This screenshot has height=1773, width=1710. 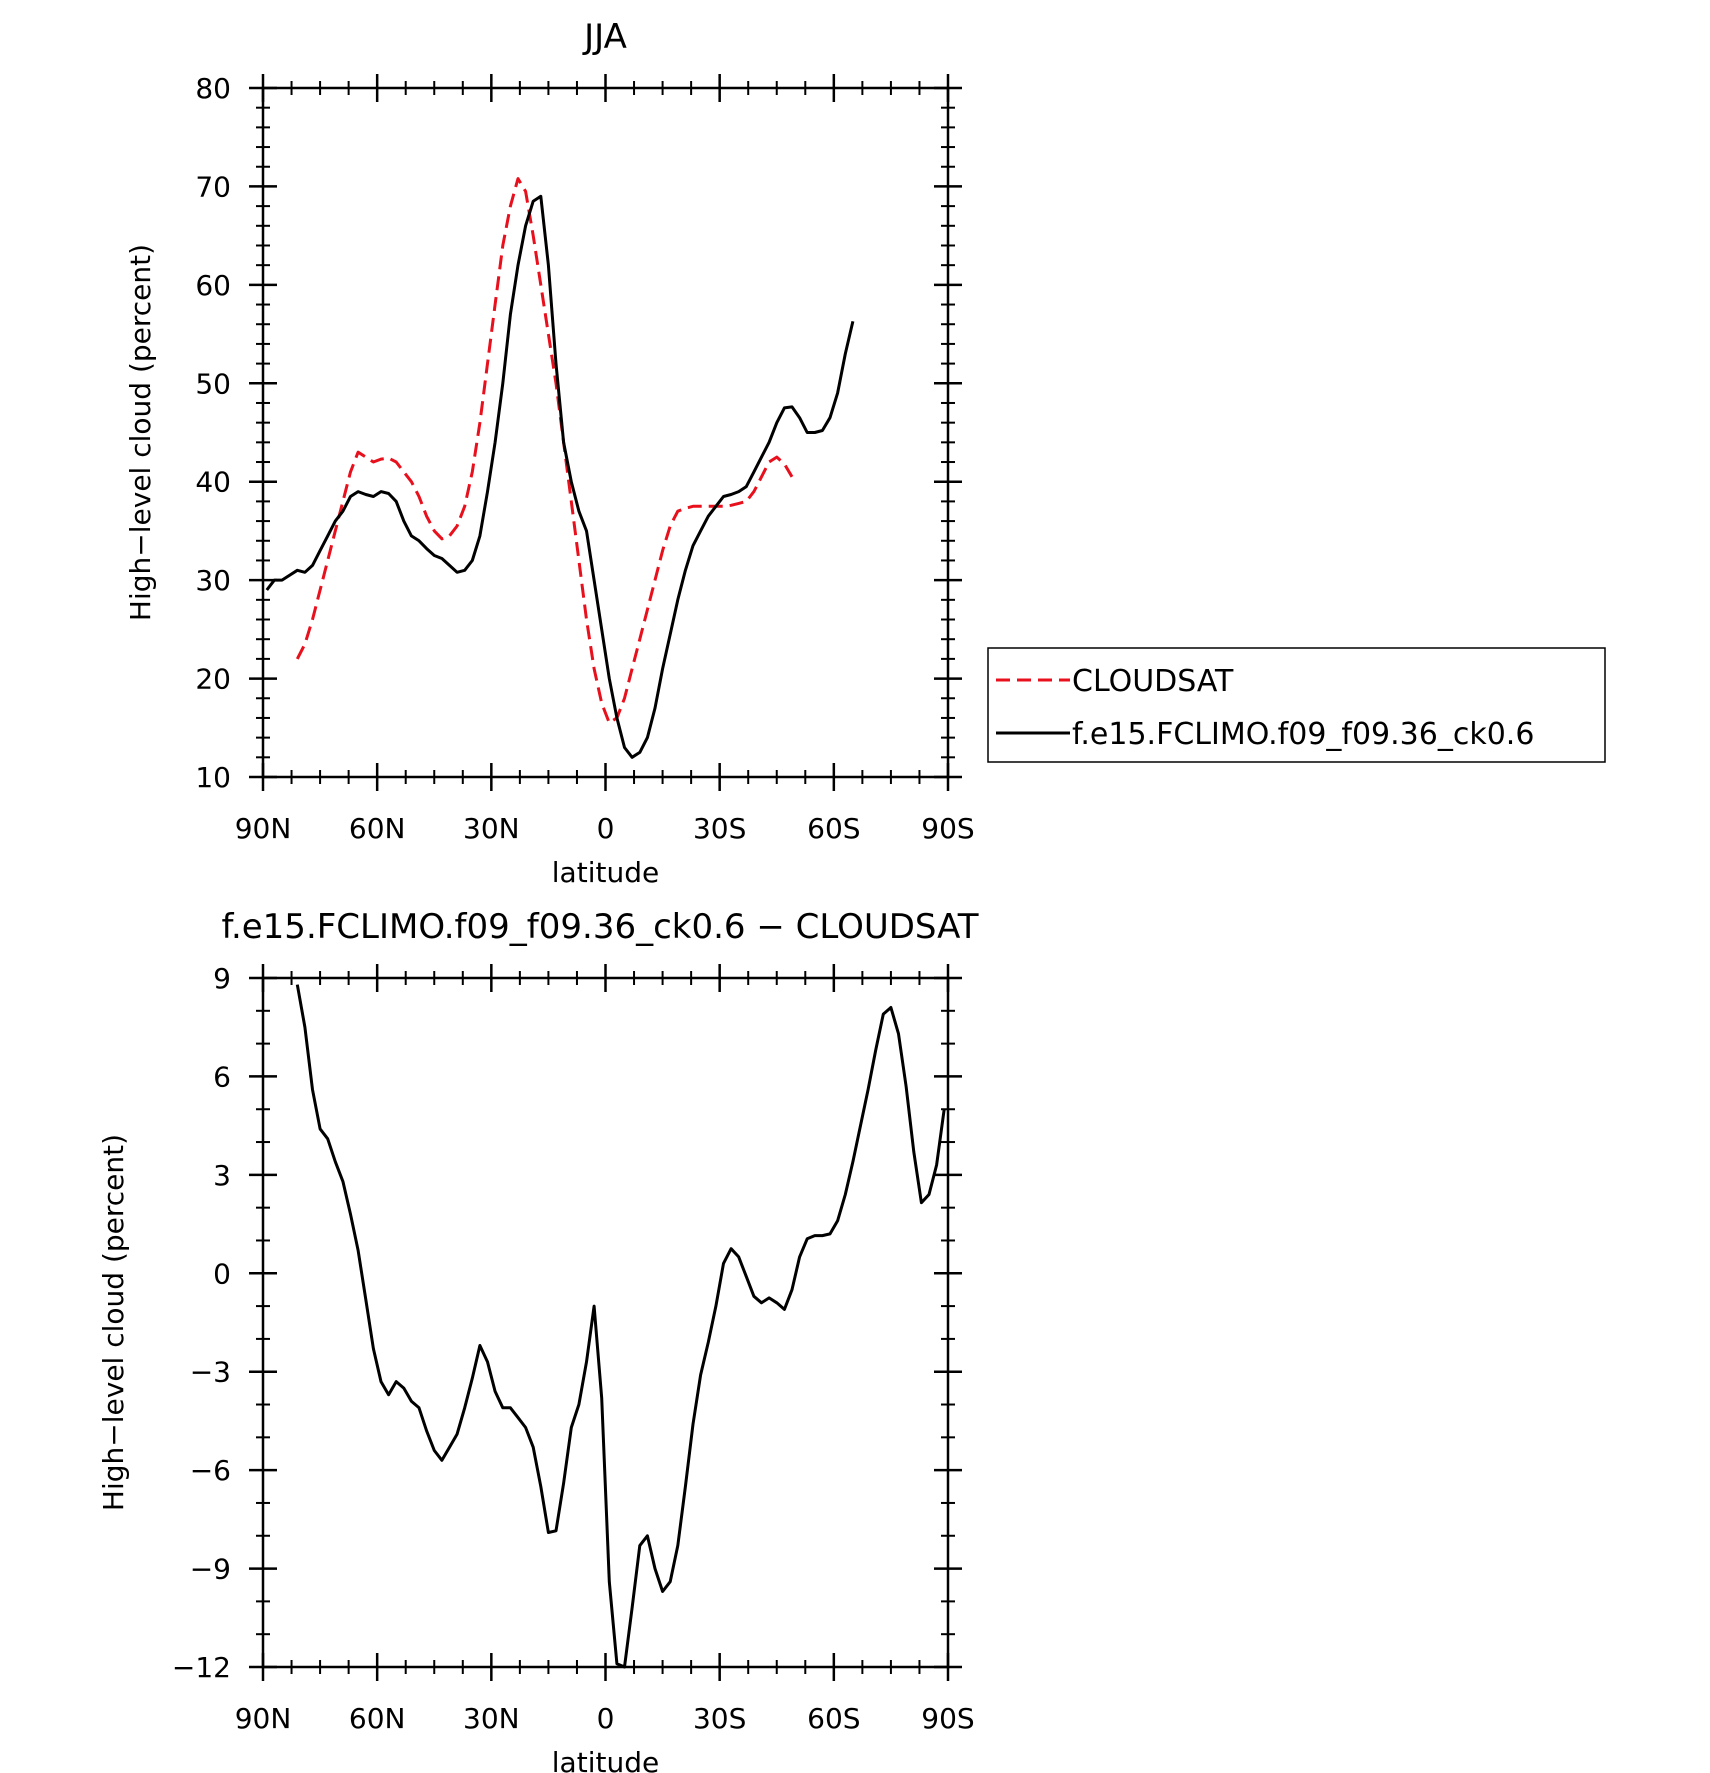 What do you see at coordinates (210, 1372) in the screenshot?
I see `y-tick-label: −3` at bounding box center [210, 1372].